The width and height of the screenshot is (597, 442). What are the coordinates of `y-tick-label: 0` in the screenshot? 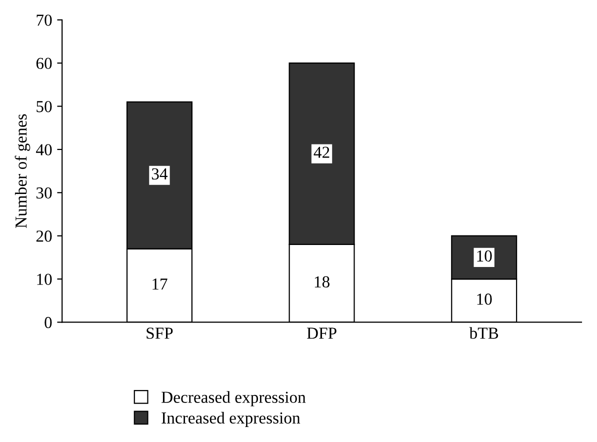 It's located at (48, 322).